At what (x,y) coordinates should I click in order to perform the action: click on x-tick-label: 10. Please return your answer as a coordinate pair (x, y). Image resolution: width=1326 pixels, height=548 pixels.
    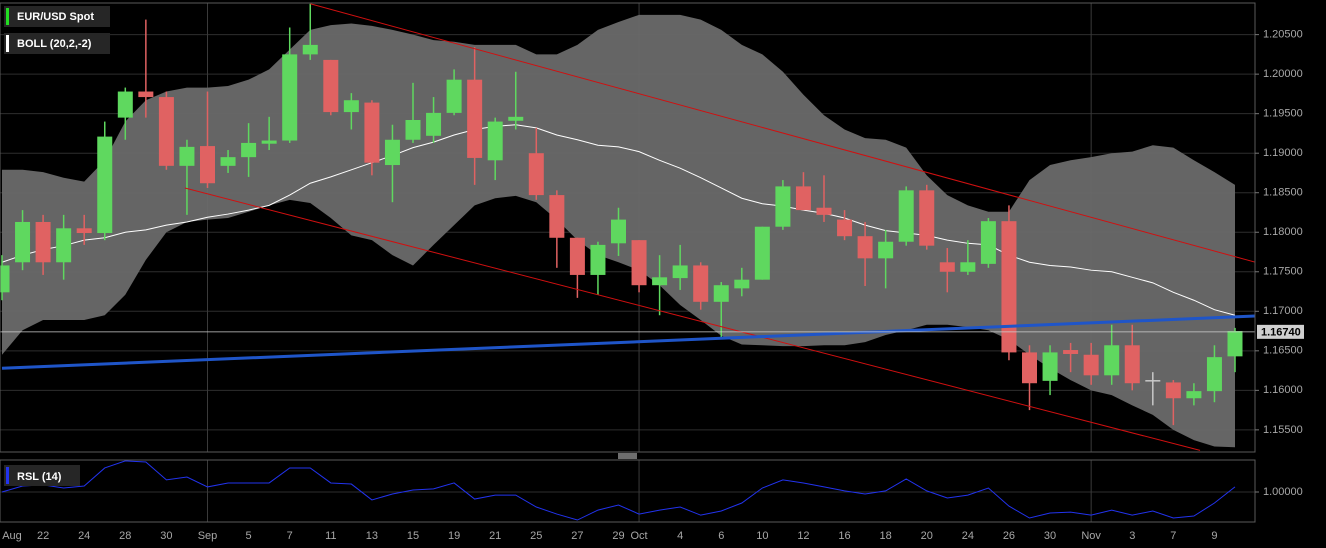
    Looking at the image, I should click on (762, 536).